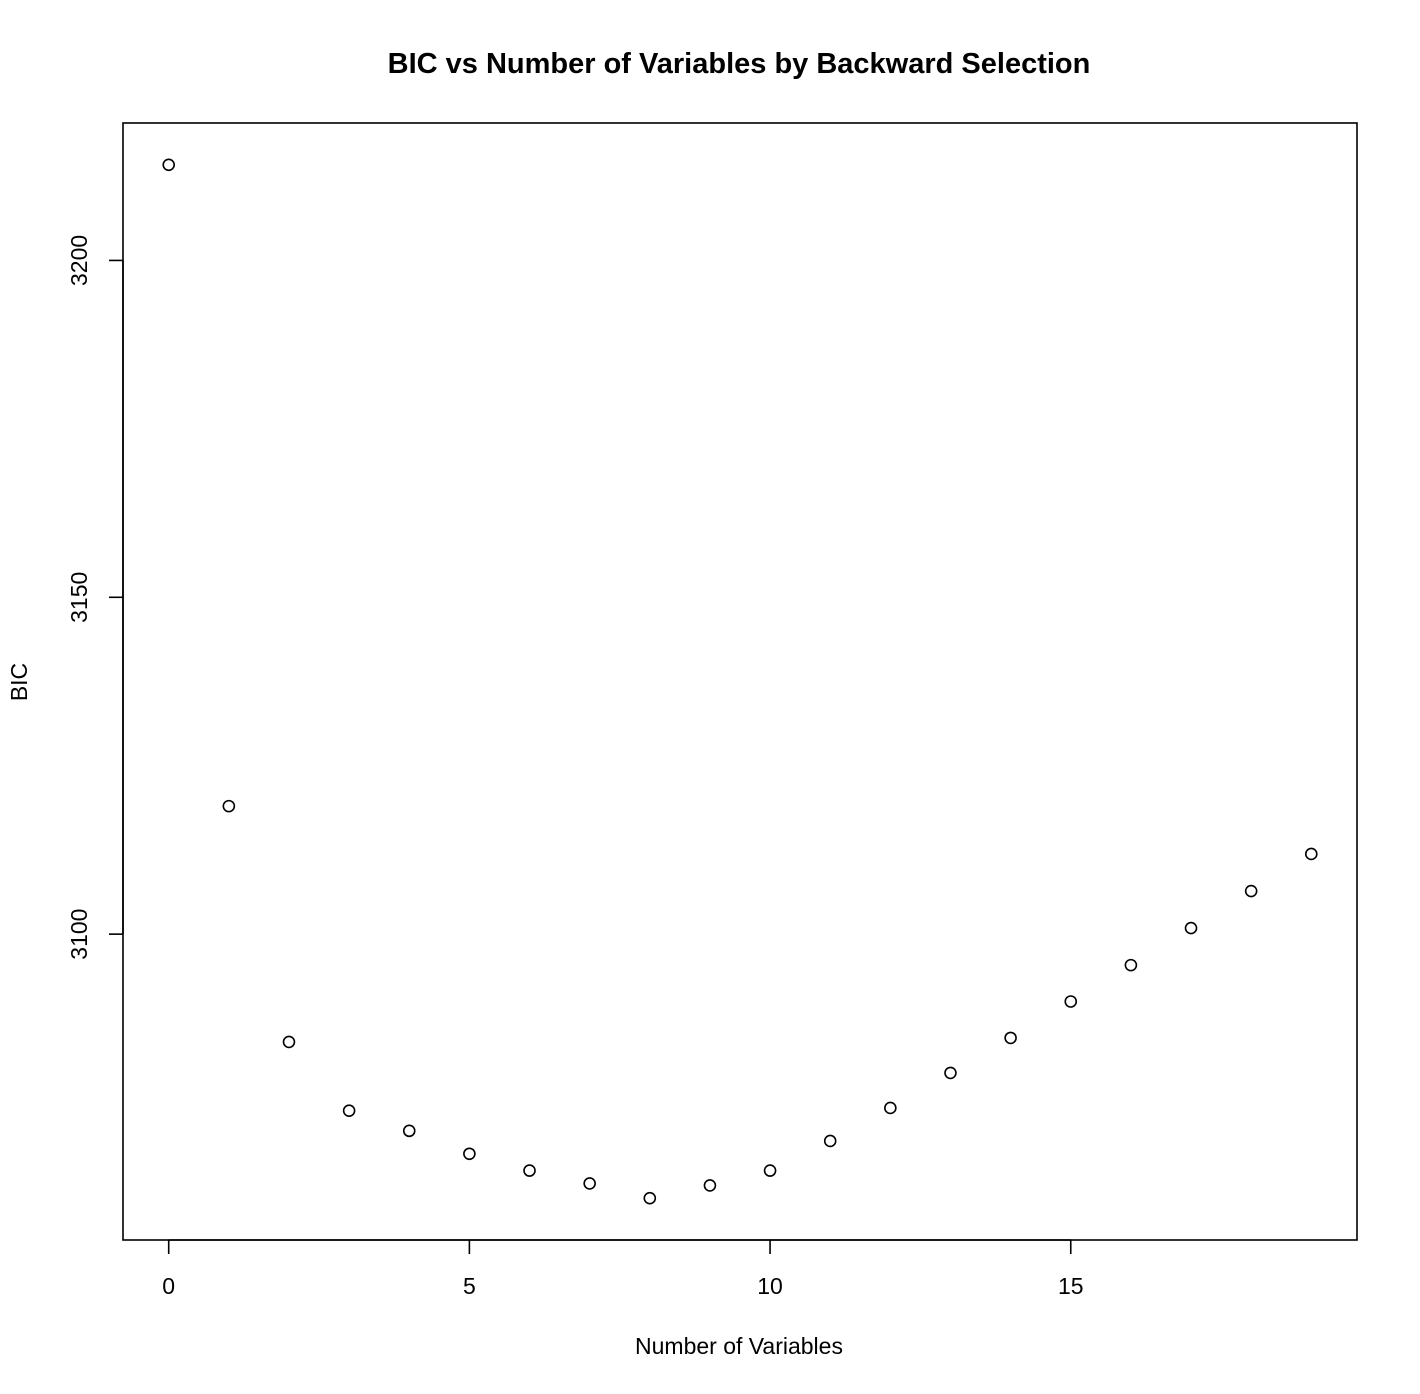 The image size is (1420, 1394). What do you see at coordinates (770, 1286) in the screenshot?
I see `x-tick-label: 10` at bounding box center [770, 1286].